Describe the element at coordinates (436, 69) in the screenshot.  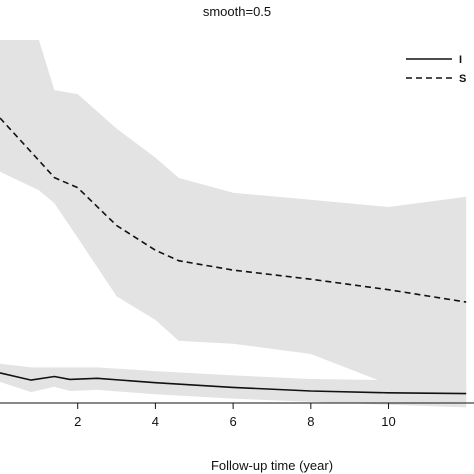
I see `legend: IS` at that location.